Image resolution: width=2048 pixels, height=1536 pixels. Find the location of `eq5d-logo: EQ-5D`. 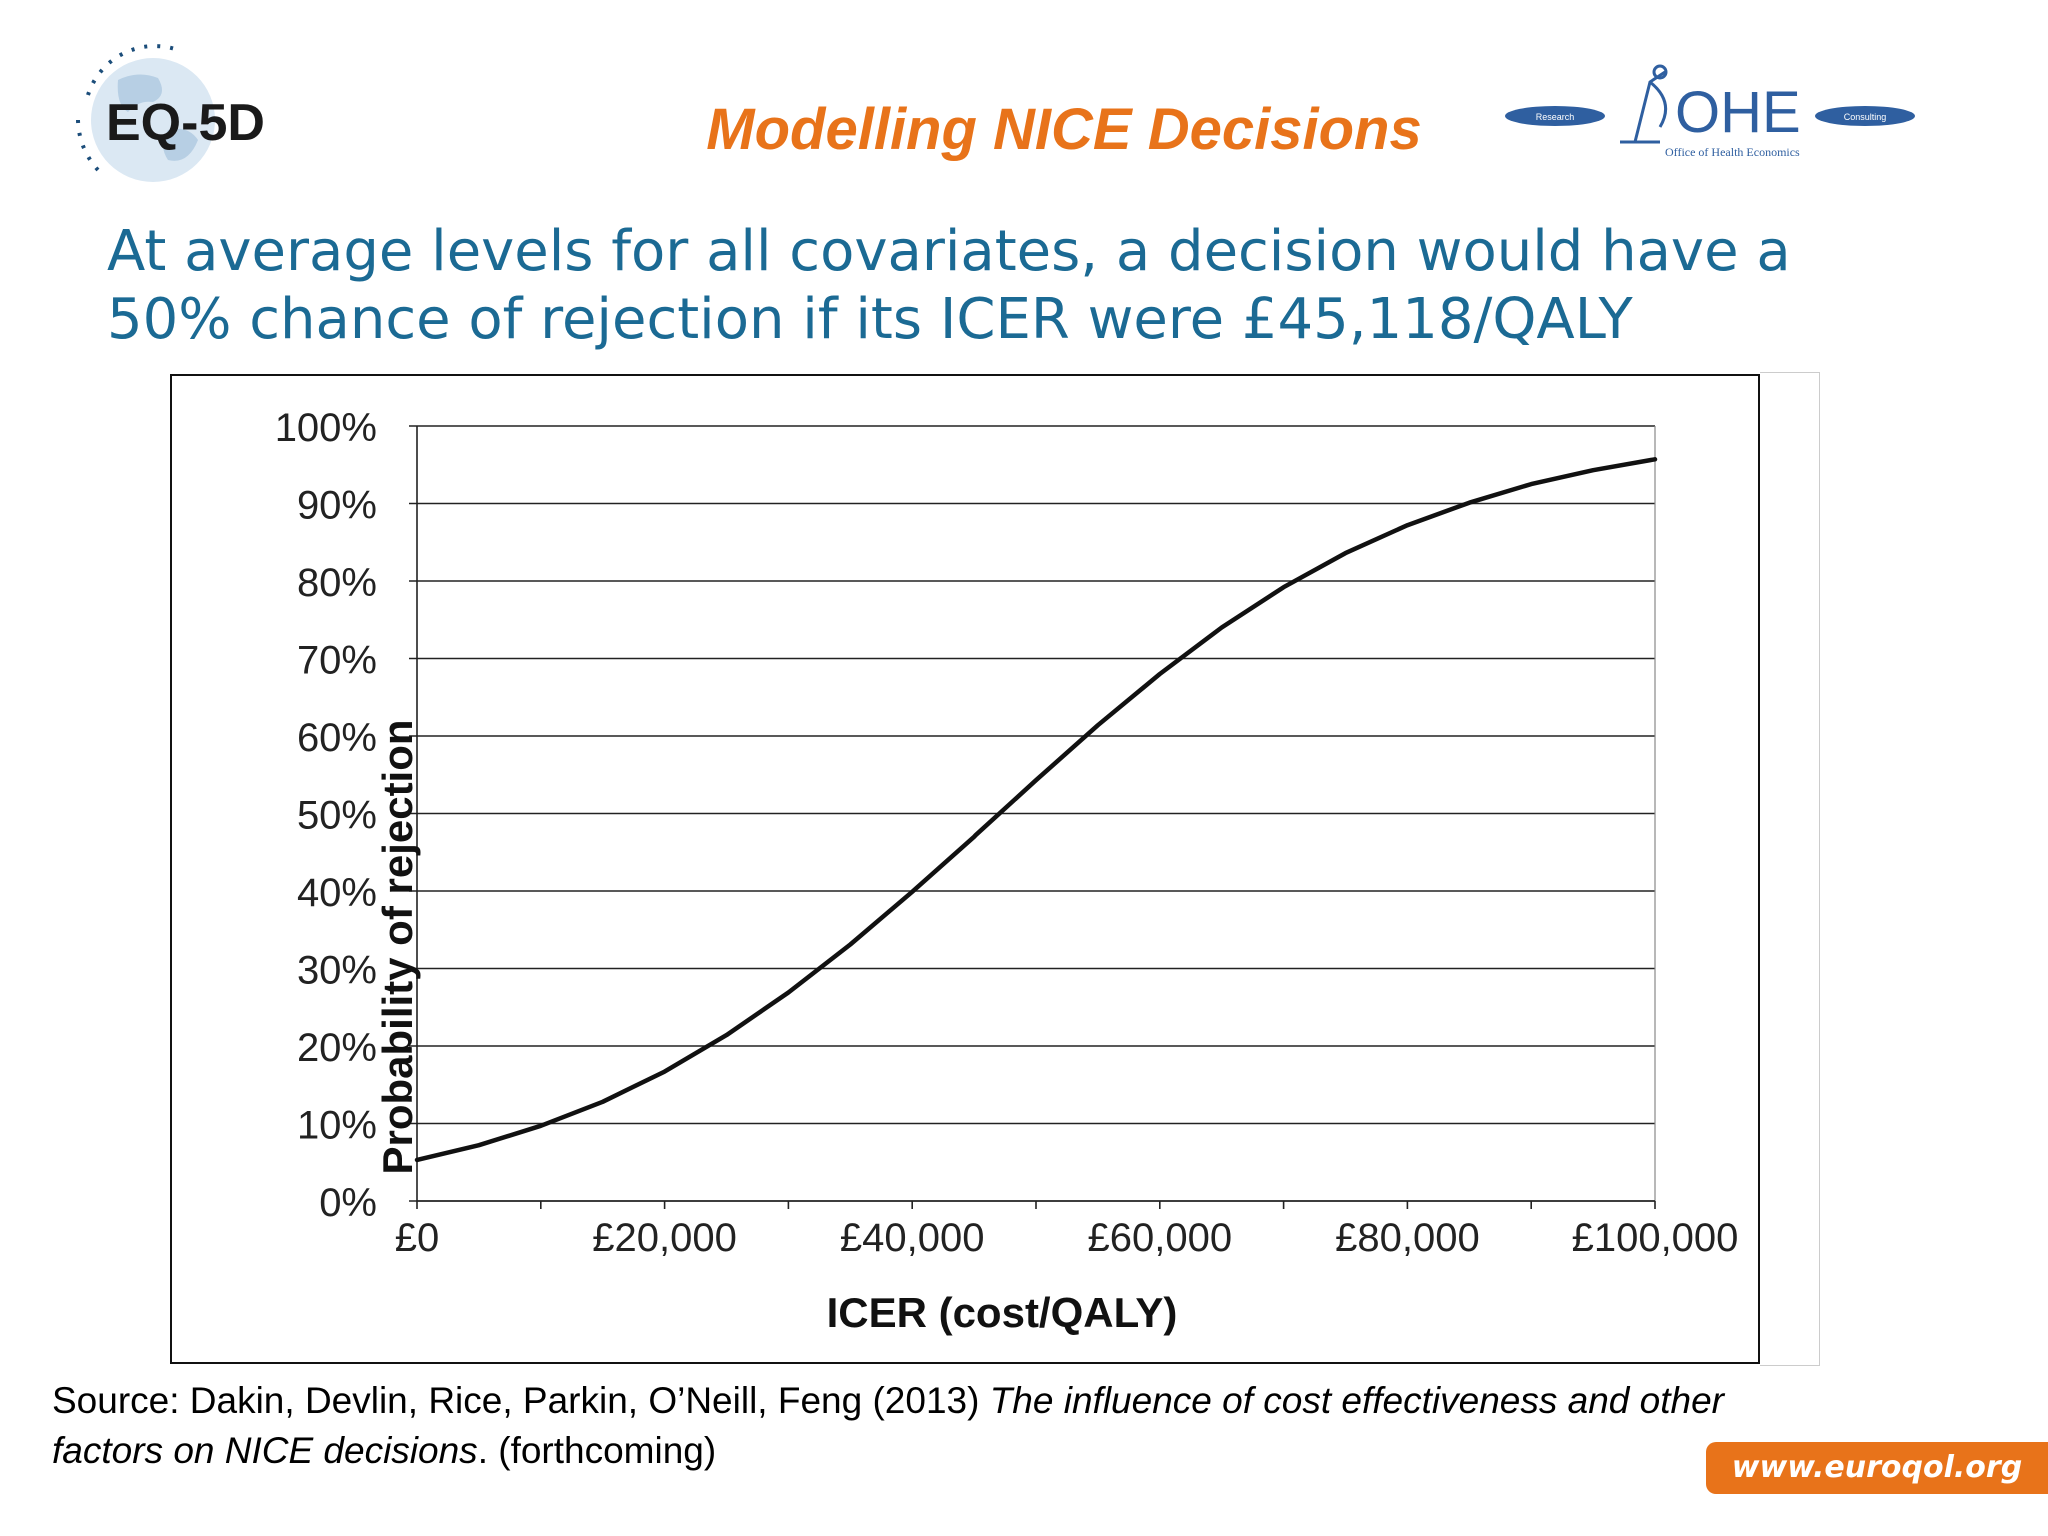

eq5d-logo: EQ-5D is located at coordinates (170, 113).